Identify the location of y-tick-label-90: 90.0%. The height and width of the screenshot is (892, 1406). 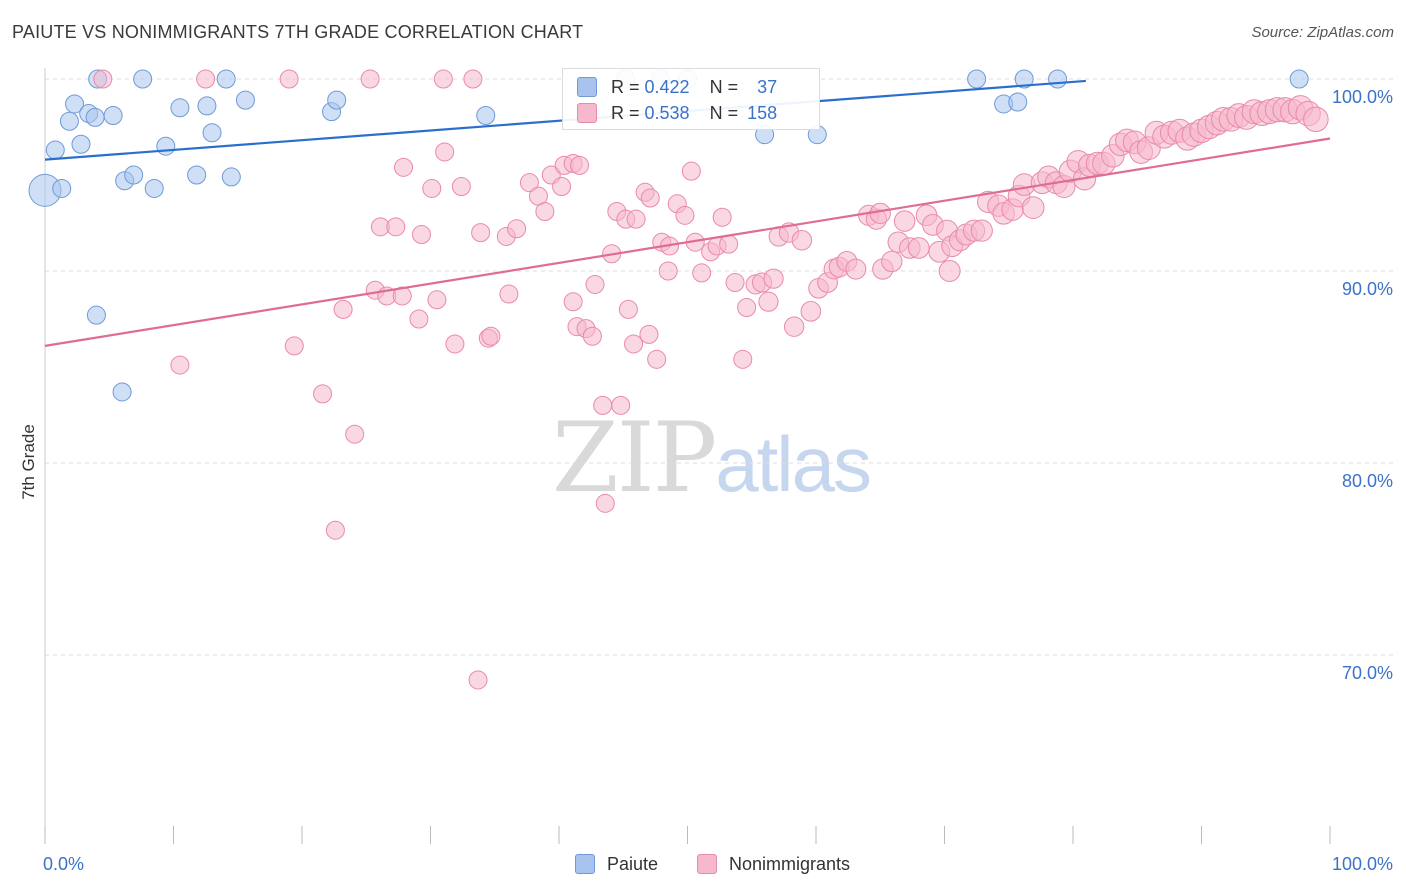
(1367, 289).